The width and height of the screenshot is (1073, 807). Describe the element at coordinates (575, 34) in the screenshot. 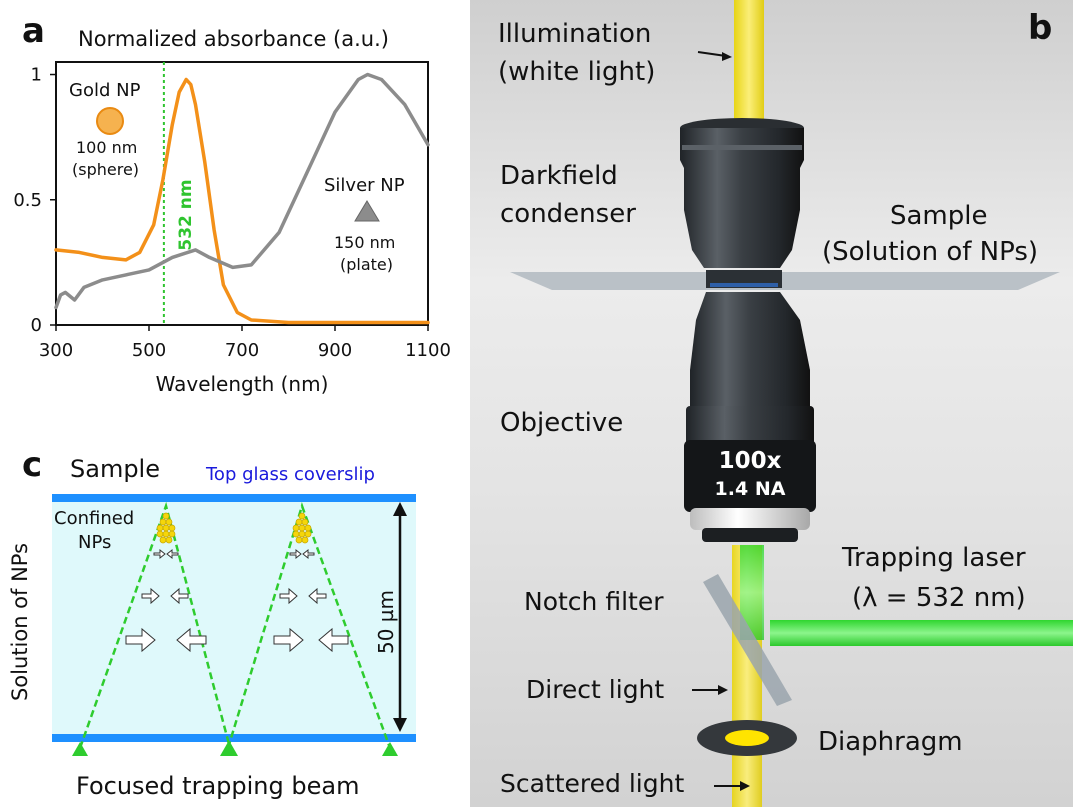

I see `illumination-label-1: Illumination` at that location.